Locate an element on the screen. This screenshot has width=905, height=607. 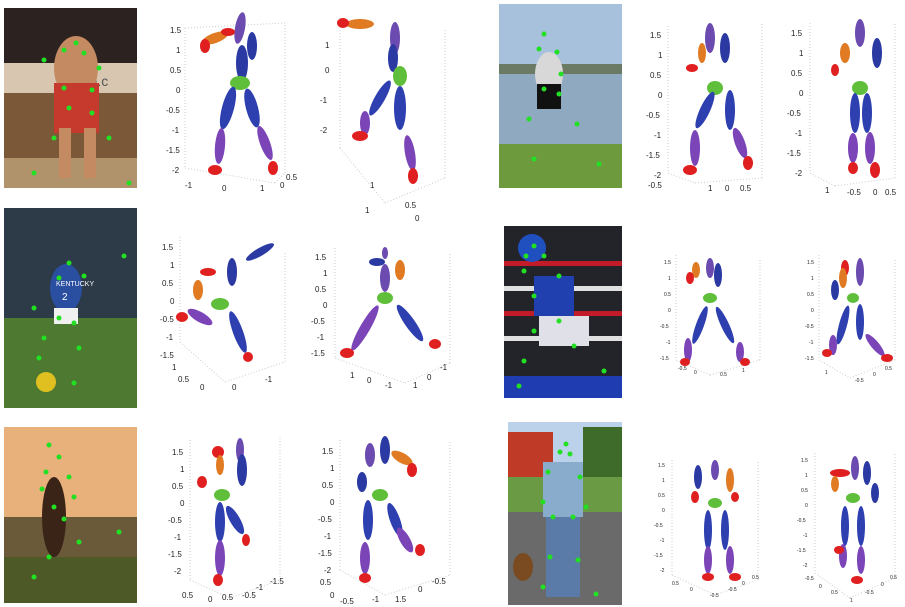
pose-plot-row1-d: 1.5 1 0.5 0 -0.5 -1 -1.5 -2 1 -0.5 0 0.5 is located at coordinates (842, 103).